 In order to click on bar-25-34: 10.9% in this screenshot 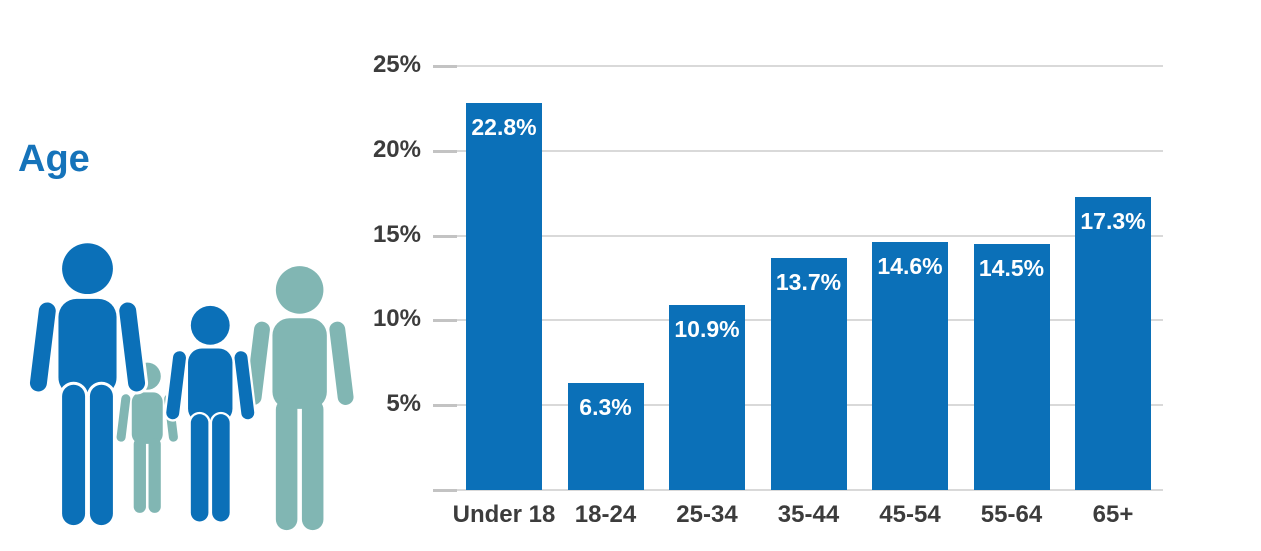, I will do `click(707, 397)`.